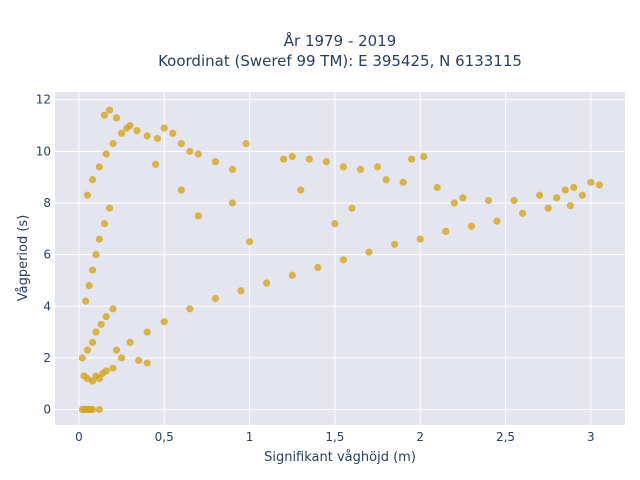  Describe the element at coordinates (43, 100) in the screenshot. I see `y-tick-label: 12` at that location.